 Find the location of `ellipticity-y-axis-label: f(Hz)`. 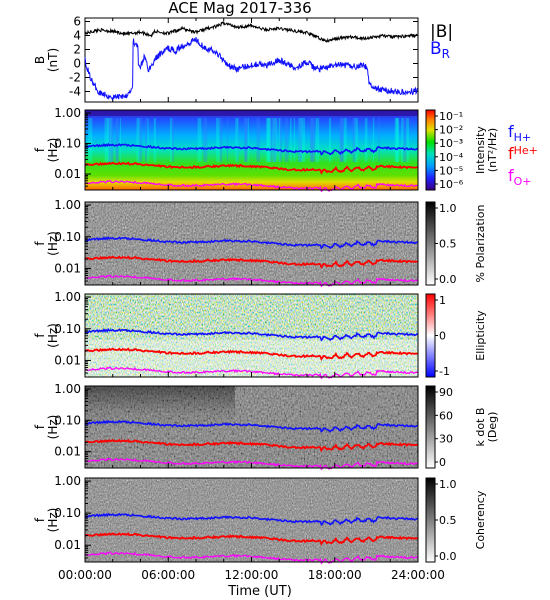

ellipticity-y-axis-label: f(Hz) is located at coordinates (46, 335).